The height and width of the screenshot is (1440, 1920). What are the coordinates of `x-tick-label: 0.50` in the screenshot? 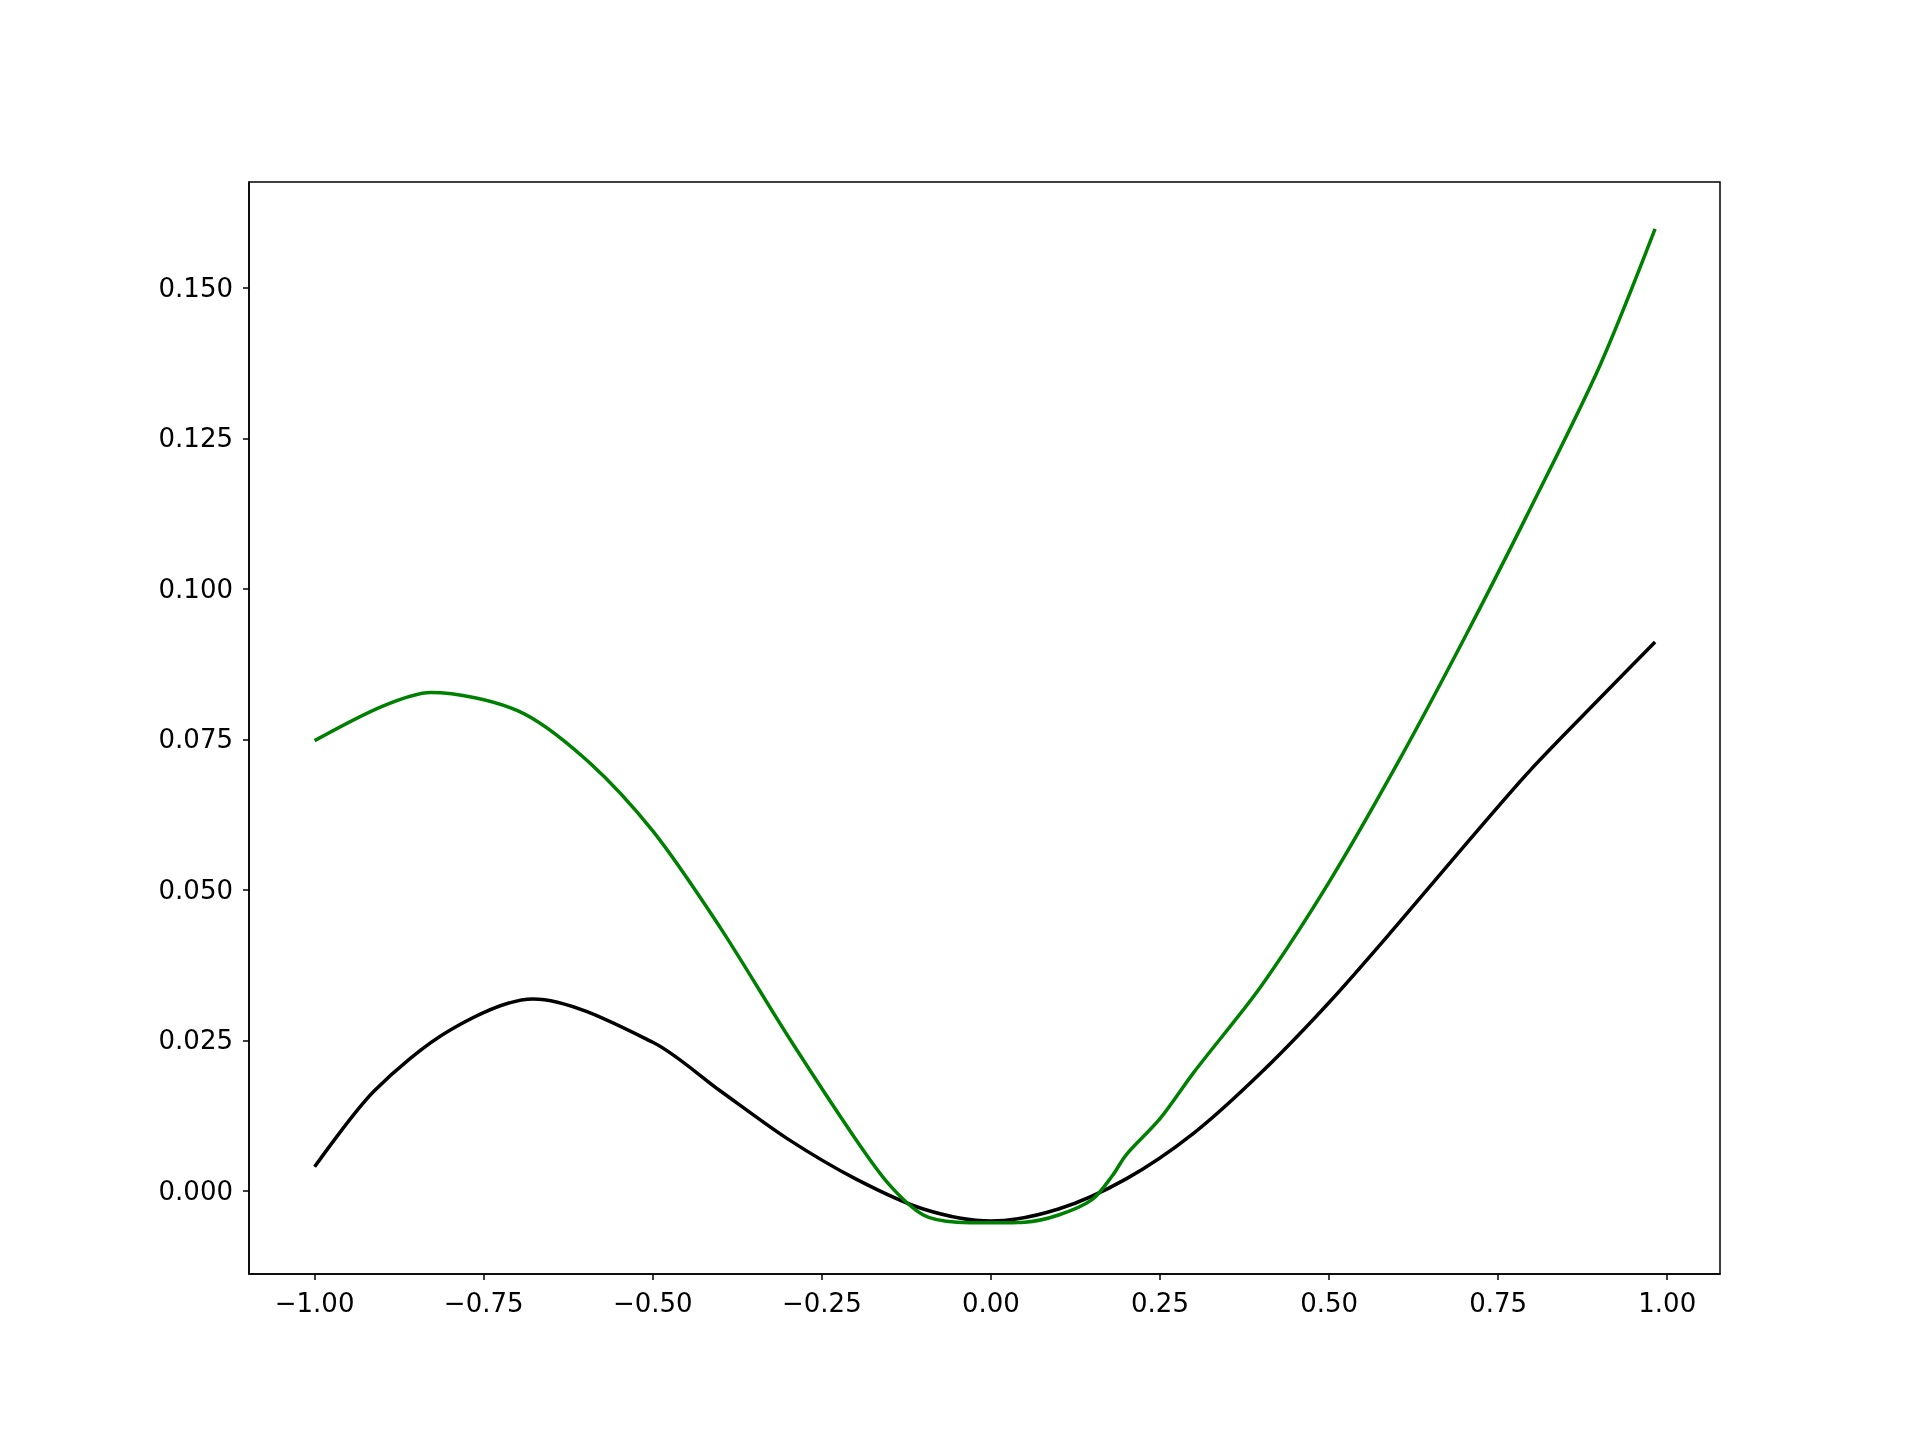 It's located at (1329, 1303).